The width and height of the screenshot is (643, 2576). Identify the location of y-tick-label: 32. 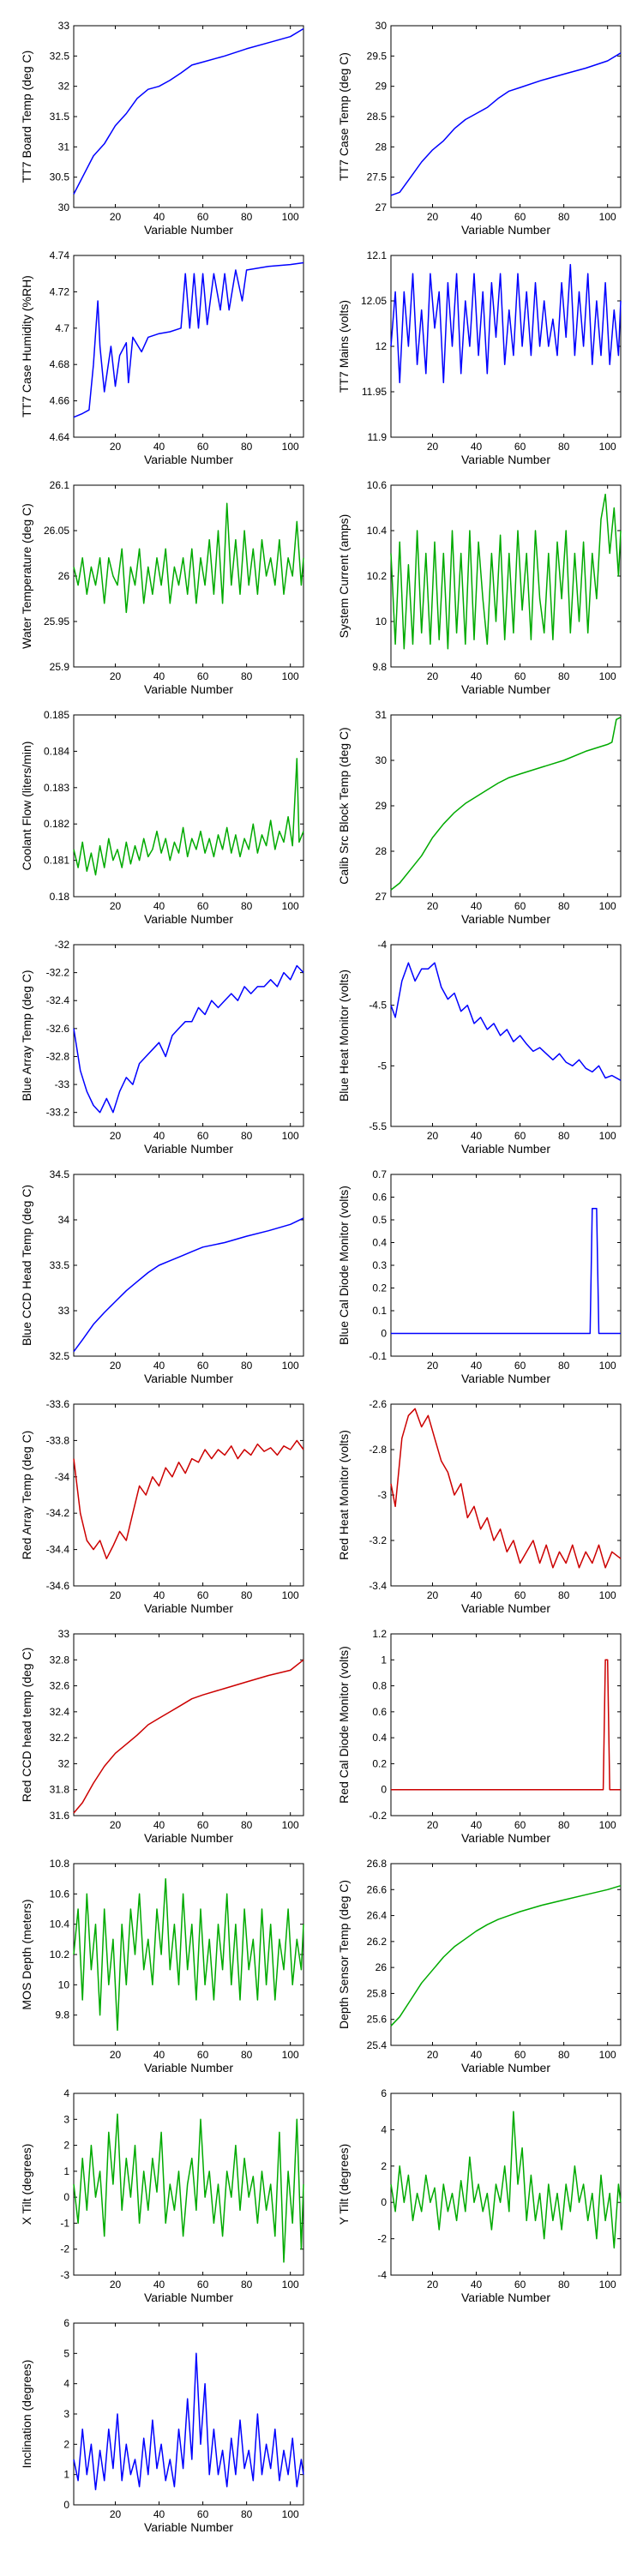
(64, 87).